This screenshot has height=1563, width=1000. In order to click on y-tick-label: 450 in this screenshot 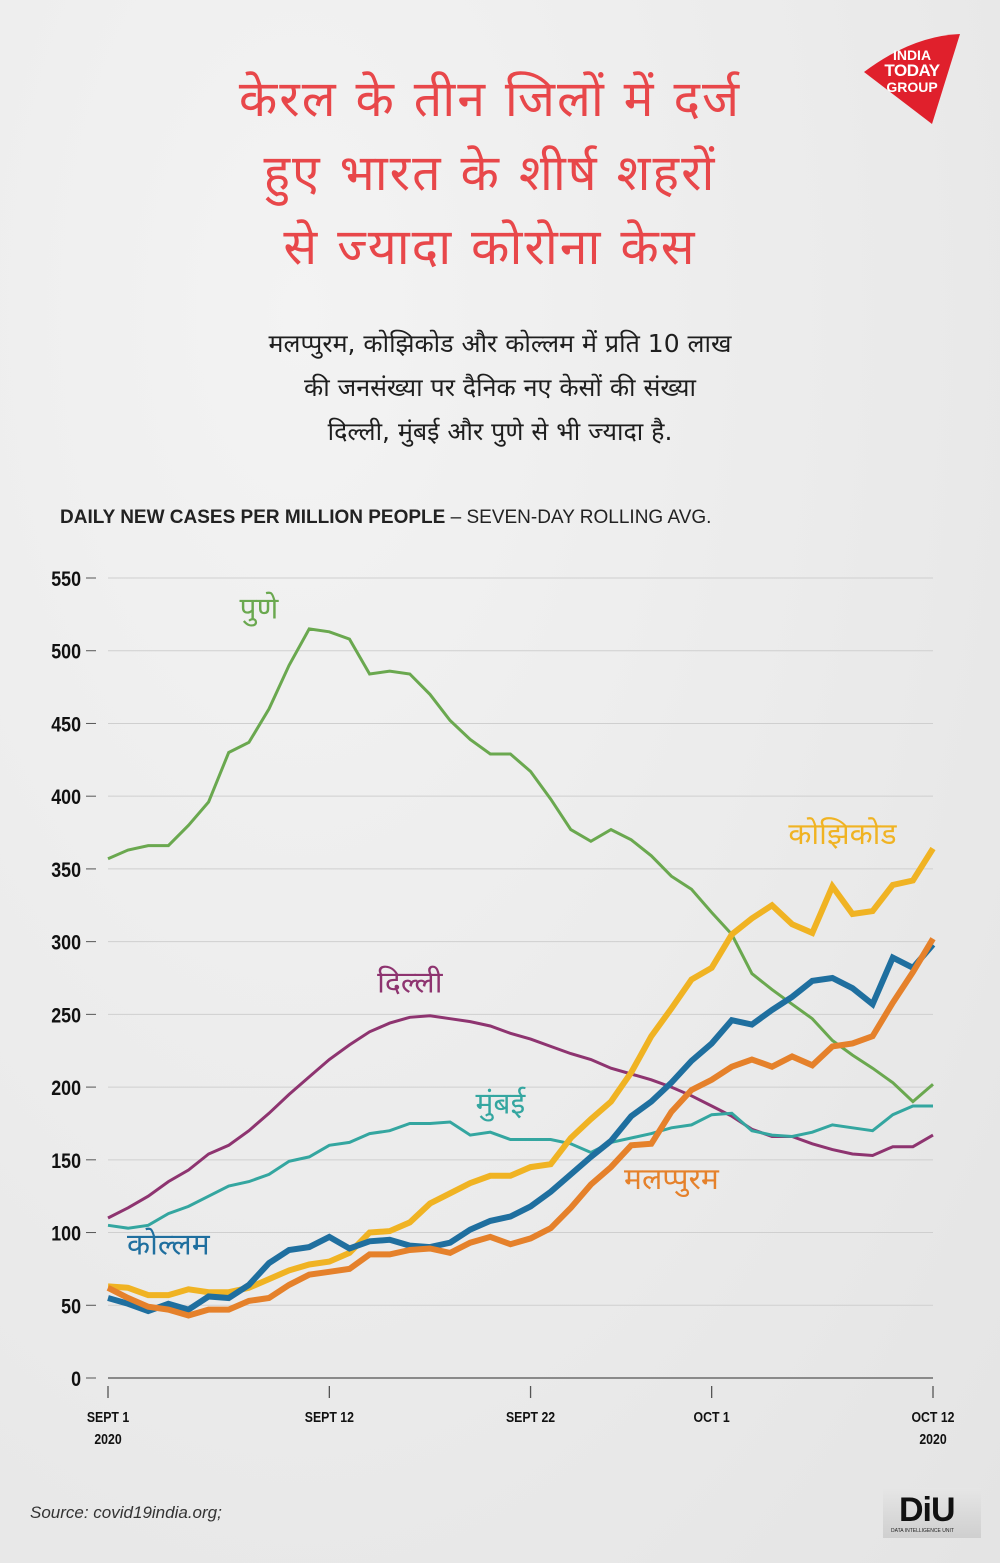, I will do `click(66, 725)`.